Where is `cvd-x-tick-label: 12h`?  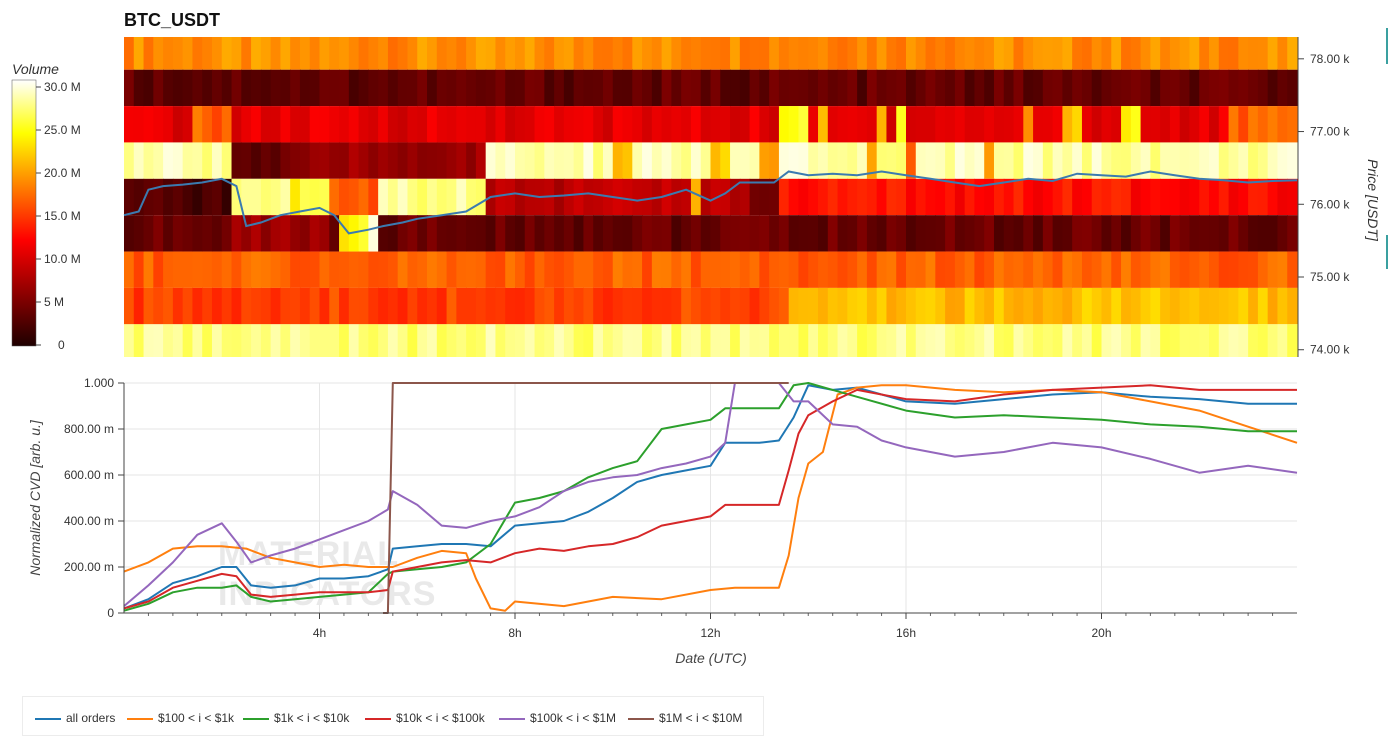
cvd-x-tick-label: 12h is located at coordinates (710, 633).